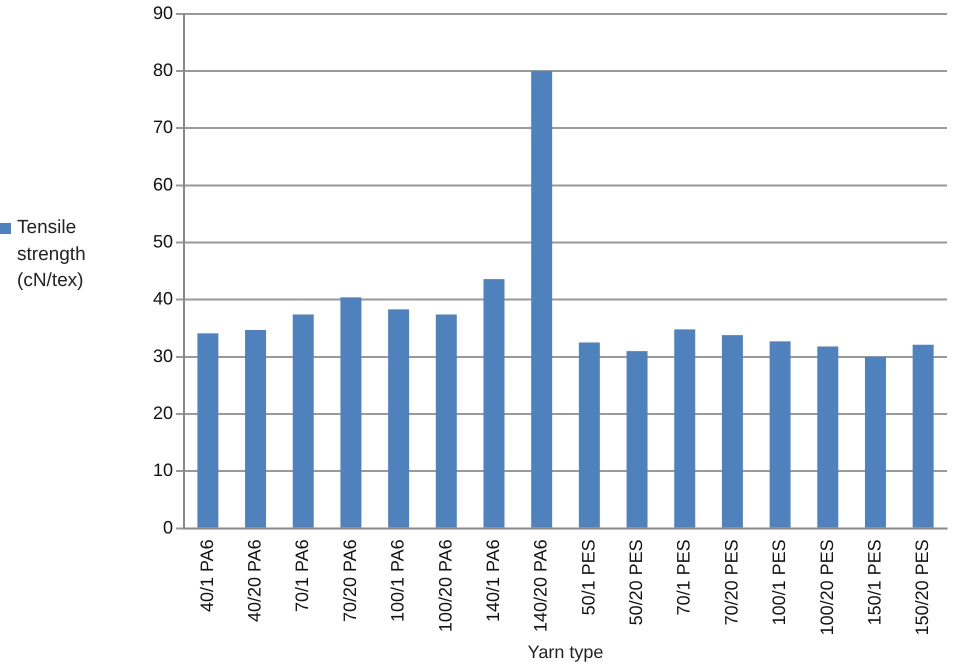 The image size is (957, 668). Describe the element at coordinates (779, 582) in the screenshot. I see `x-tick-label: 100/1 PES` at that location.